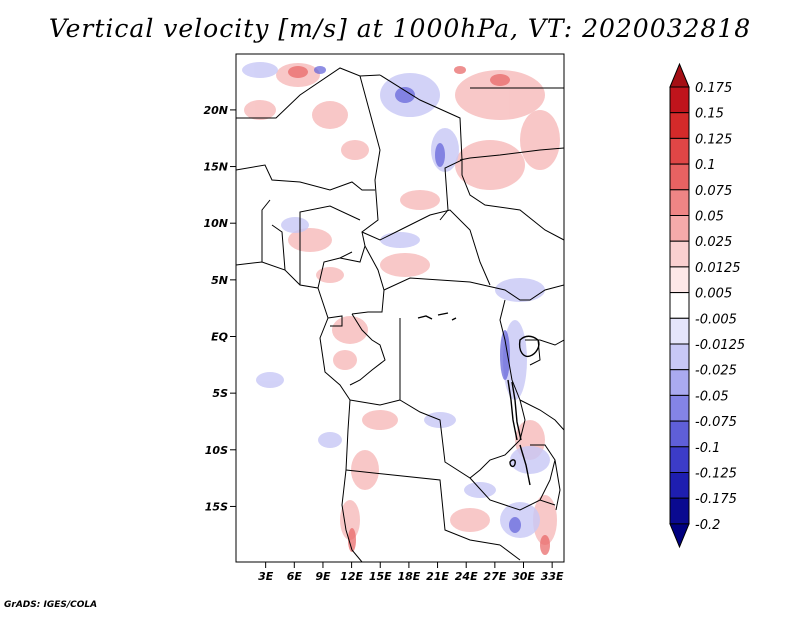 The image size is (800, 618). What do you see at coordinates (478, 399) in the screenshot?
I see `lake-outlines` at bounding box center [478, 399].